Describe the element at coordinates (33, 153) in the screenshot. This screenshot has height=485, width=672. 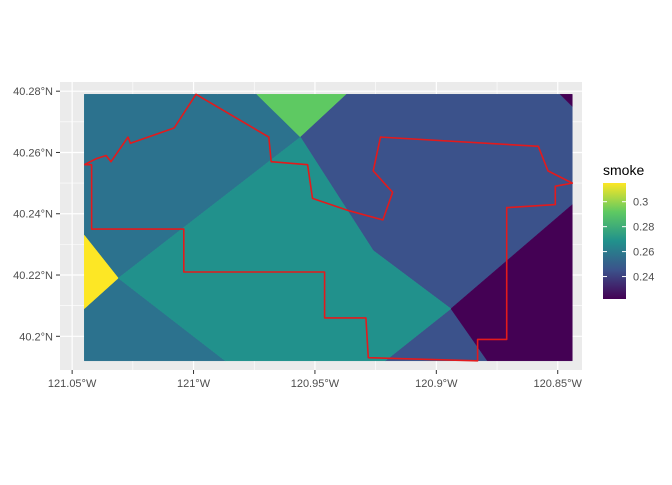
I see `y-tick-label: 40.26°N` at that location.